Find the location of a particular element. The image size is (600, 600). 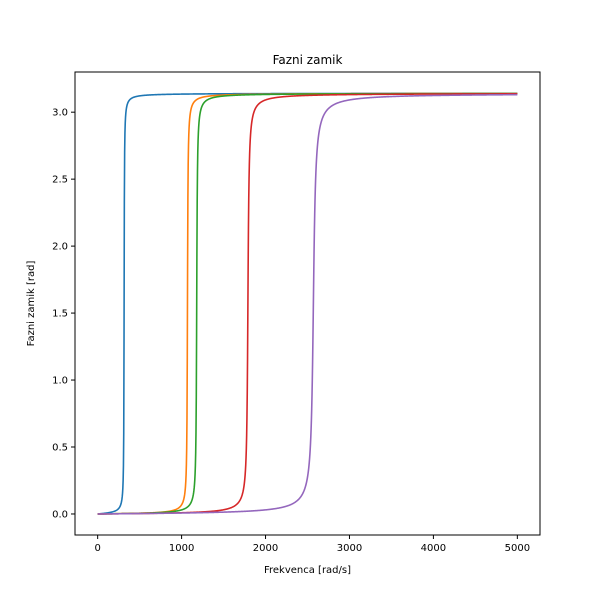

x-axis-label: Frekvenca [rad/s] is located at coordinates (307, 570).